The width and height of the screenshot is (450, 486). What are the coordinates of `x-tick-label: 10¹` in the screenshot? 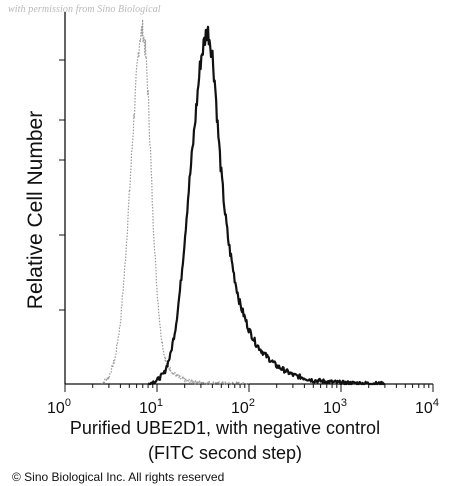 It's located at (151, 407).